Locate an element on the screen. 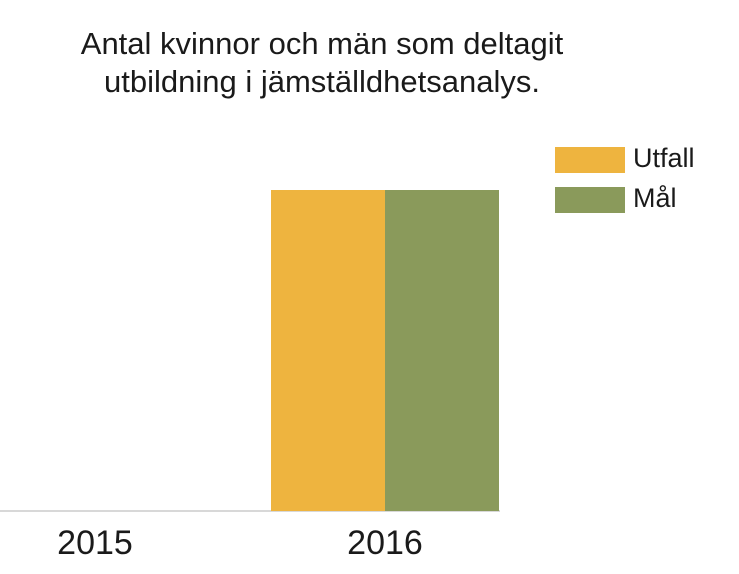 This screenshot has height=574, width=739. chart-title: Antal kvinnor och män som deltagit is located at coordinates (322, 43).